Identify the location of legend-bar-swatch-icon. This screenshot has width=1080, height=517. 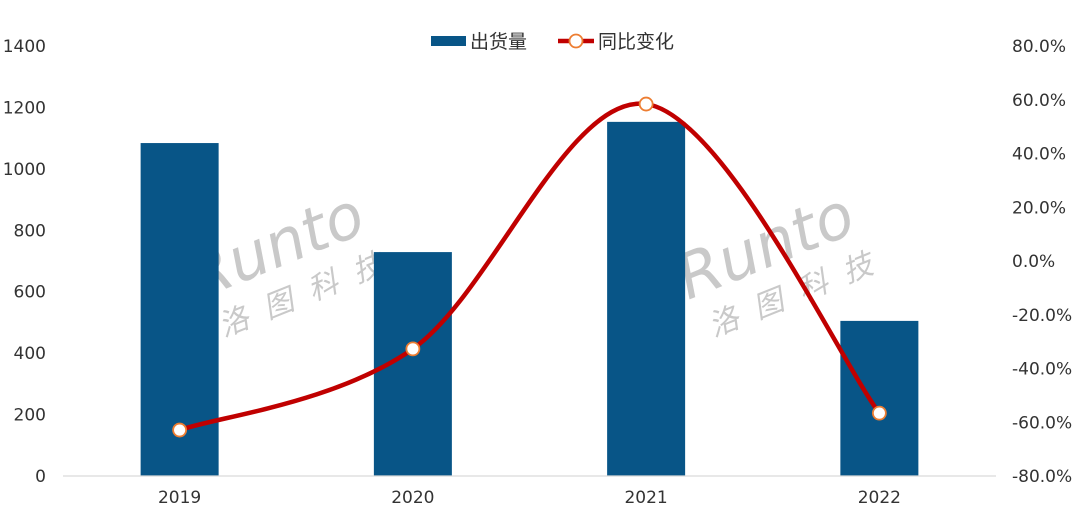
(448, 41).